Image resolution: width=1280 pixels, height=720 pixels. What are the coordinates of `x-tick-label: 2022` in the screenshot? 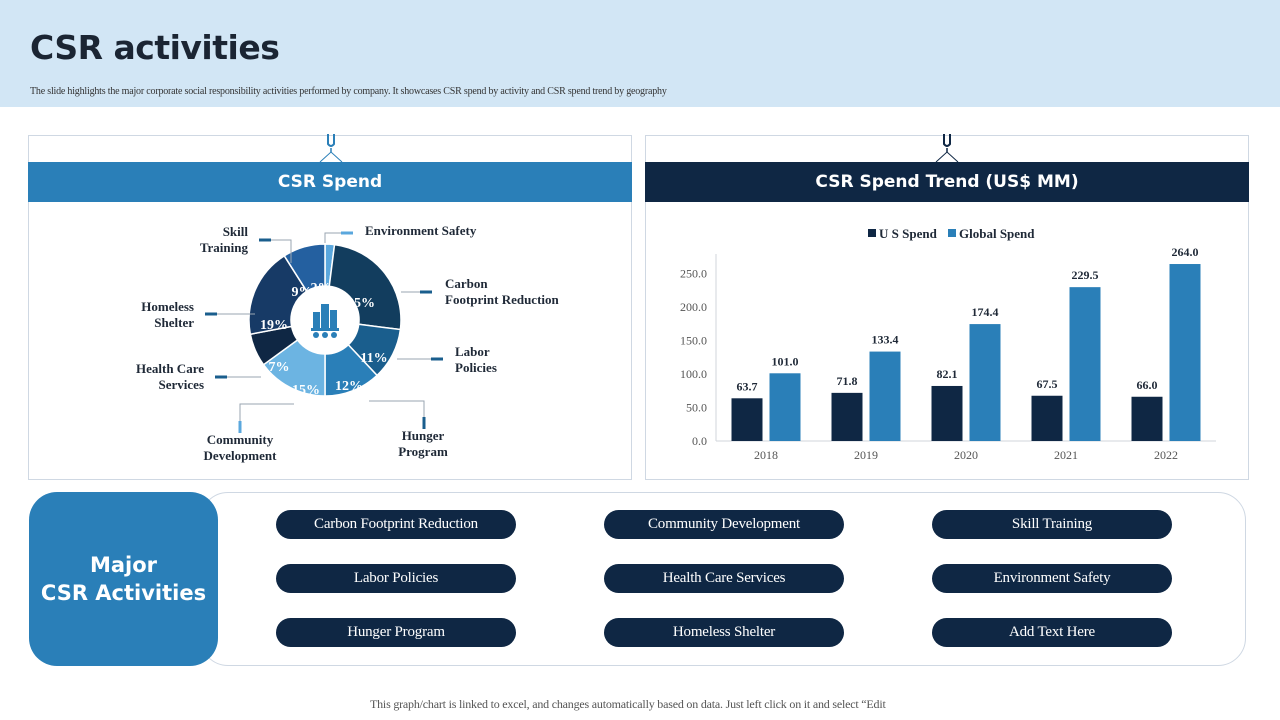 It's located at (1166, 455).